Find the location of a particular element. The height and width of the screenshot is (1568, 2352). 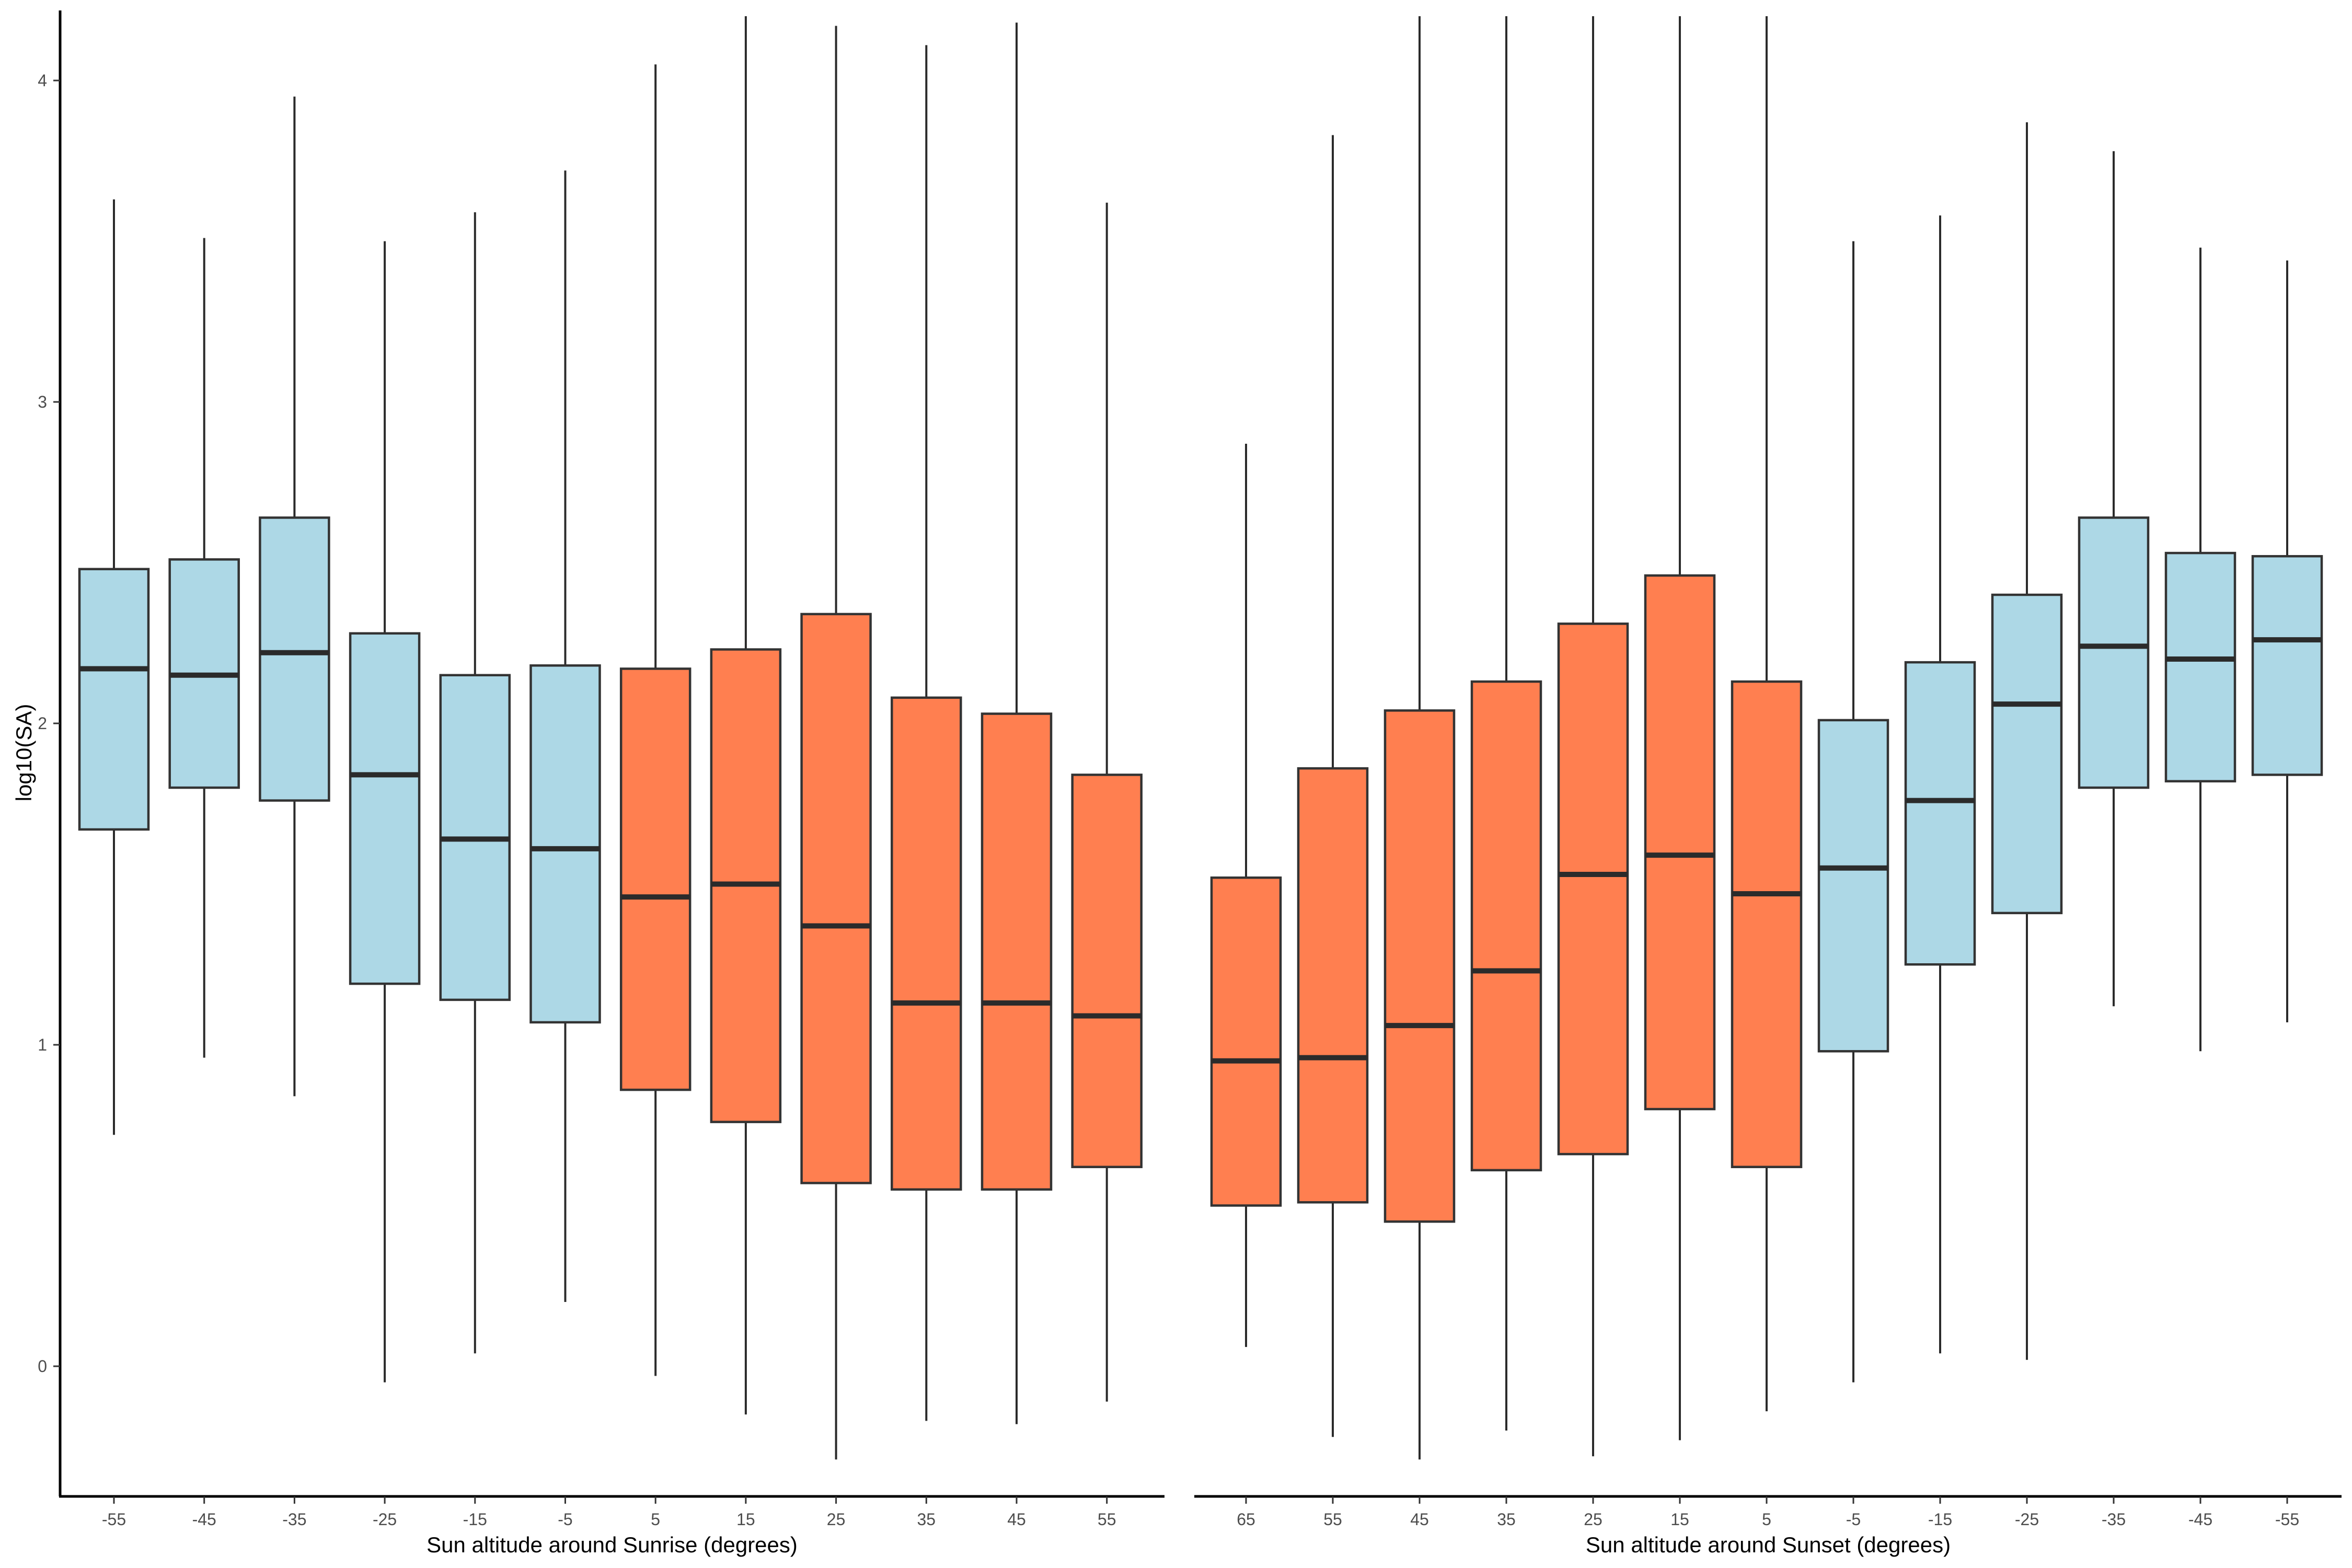

sunset-x-ticks: 65 55 45 35 25 15 5 -5 -15 -25 -35 -45 -55 is located at coordinates (1768, 1512).